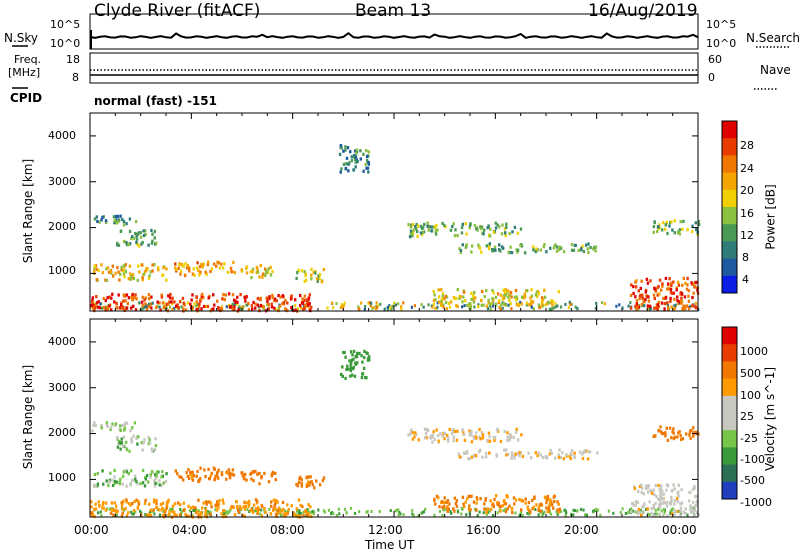  Describe the element at coordinates (117, 268) in the screenshot. I see `power-region-1-cell` at that location.